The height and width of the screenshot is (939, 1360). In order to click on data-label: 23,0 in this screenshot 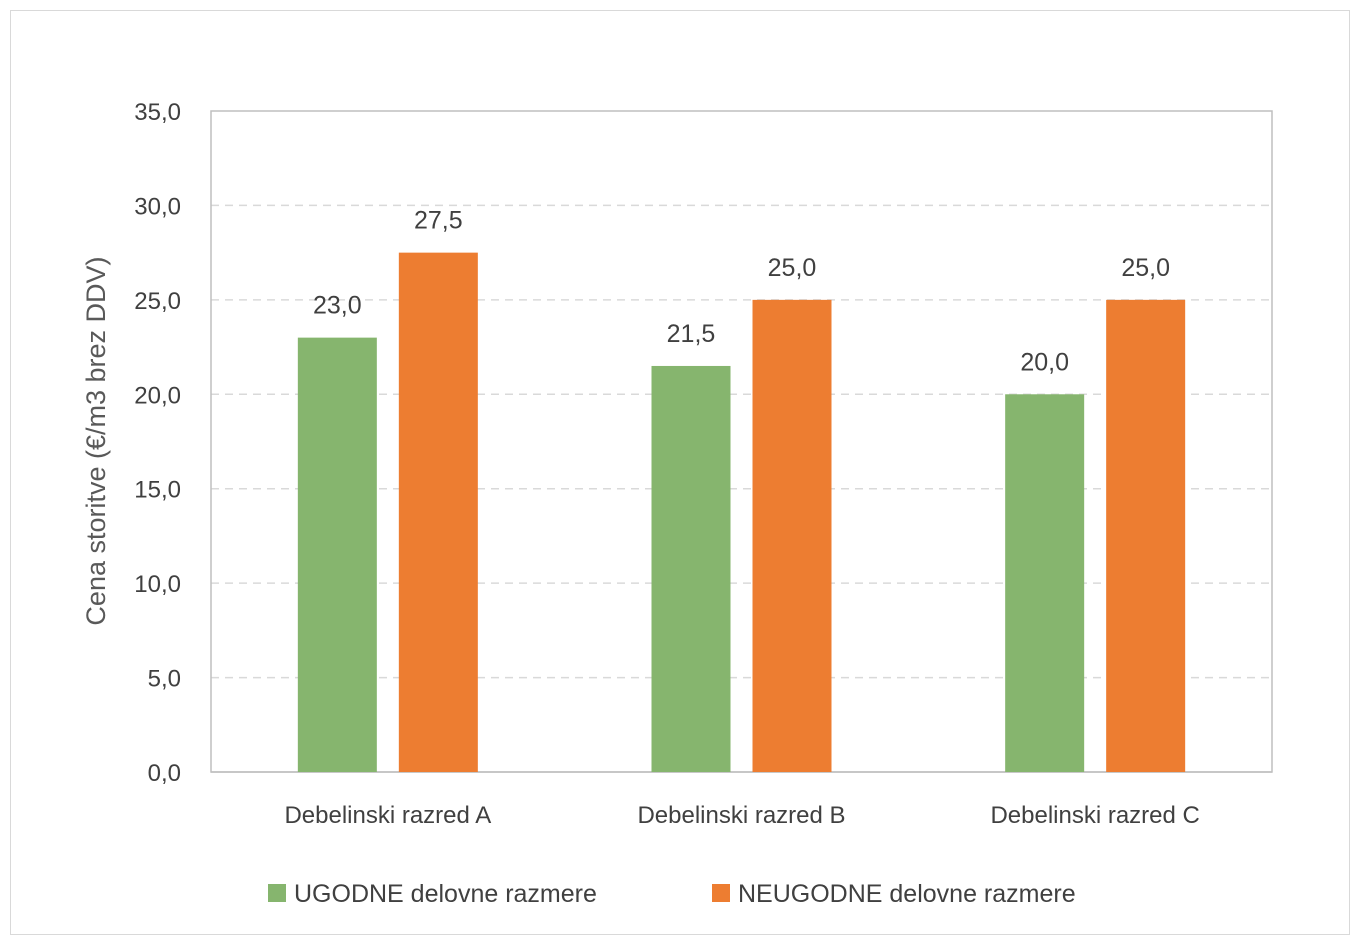, I will do `click(337, 306)`.